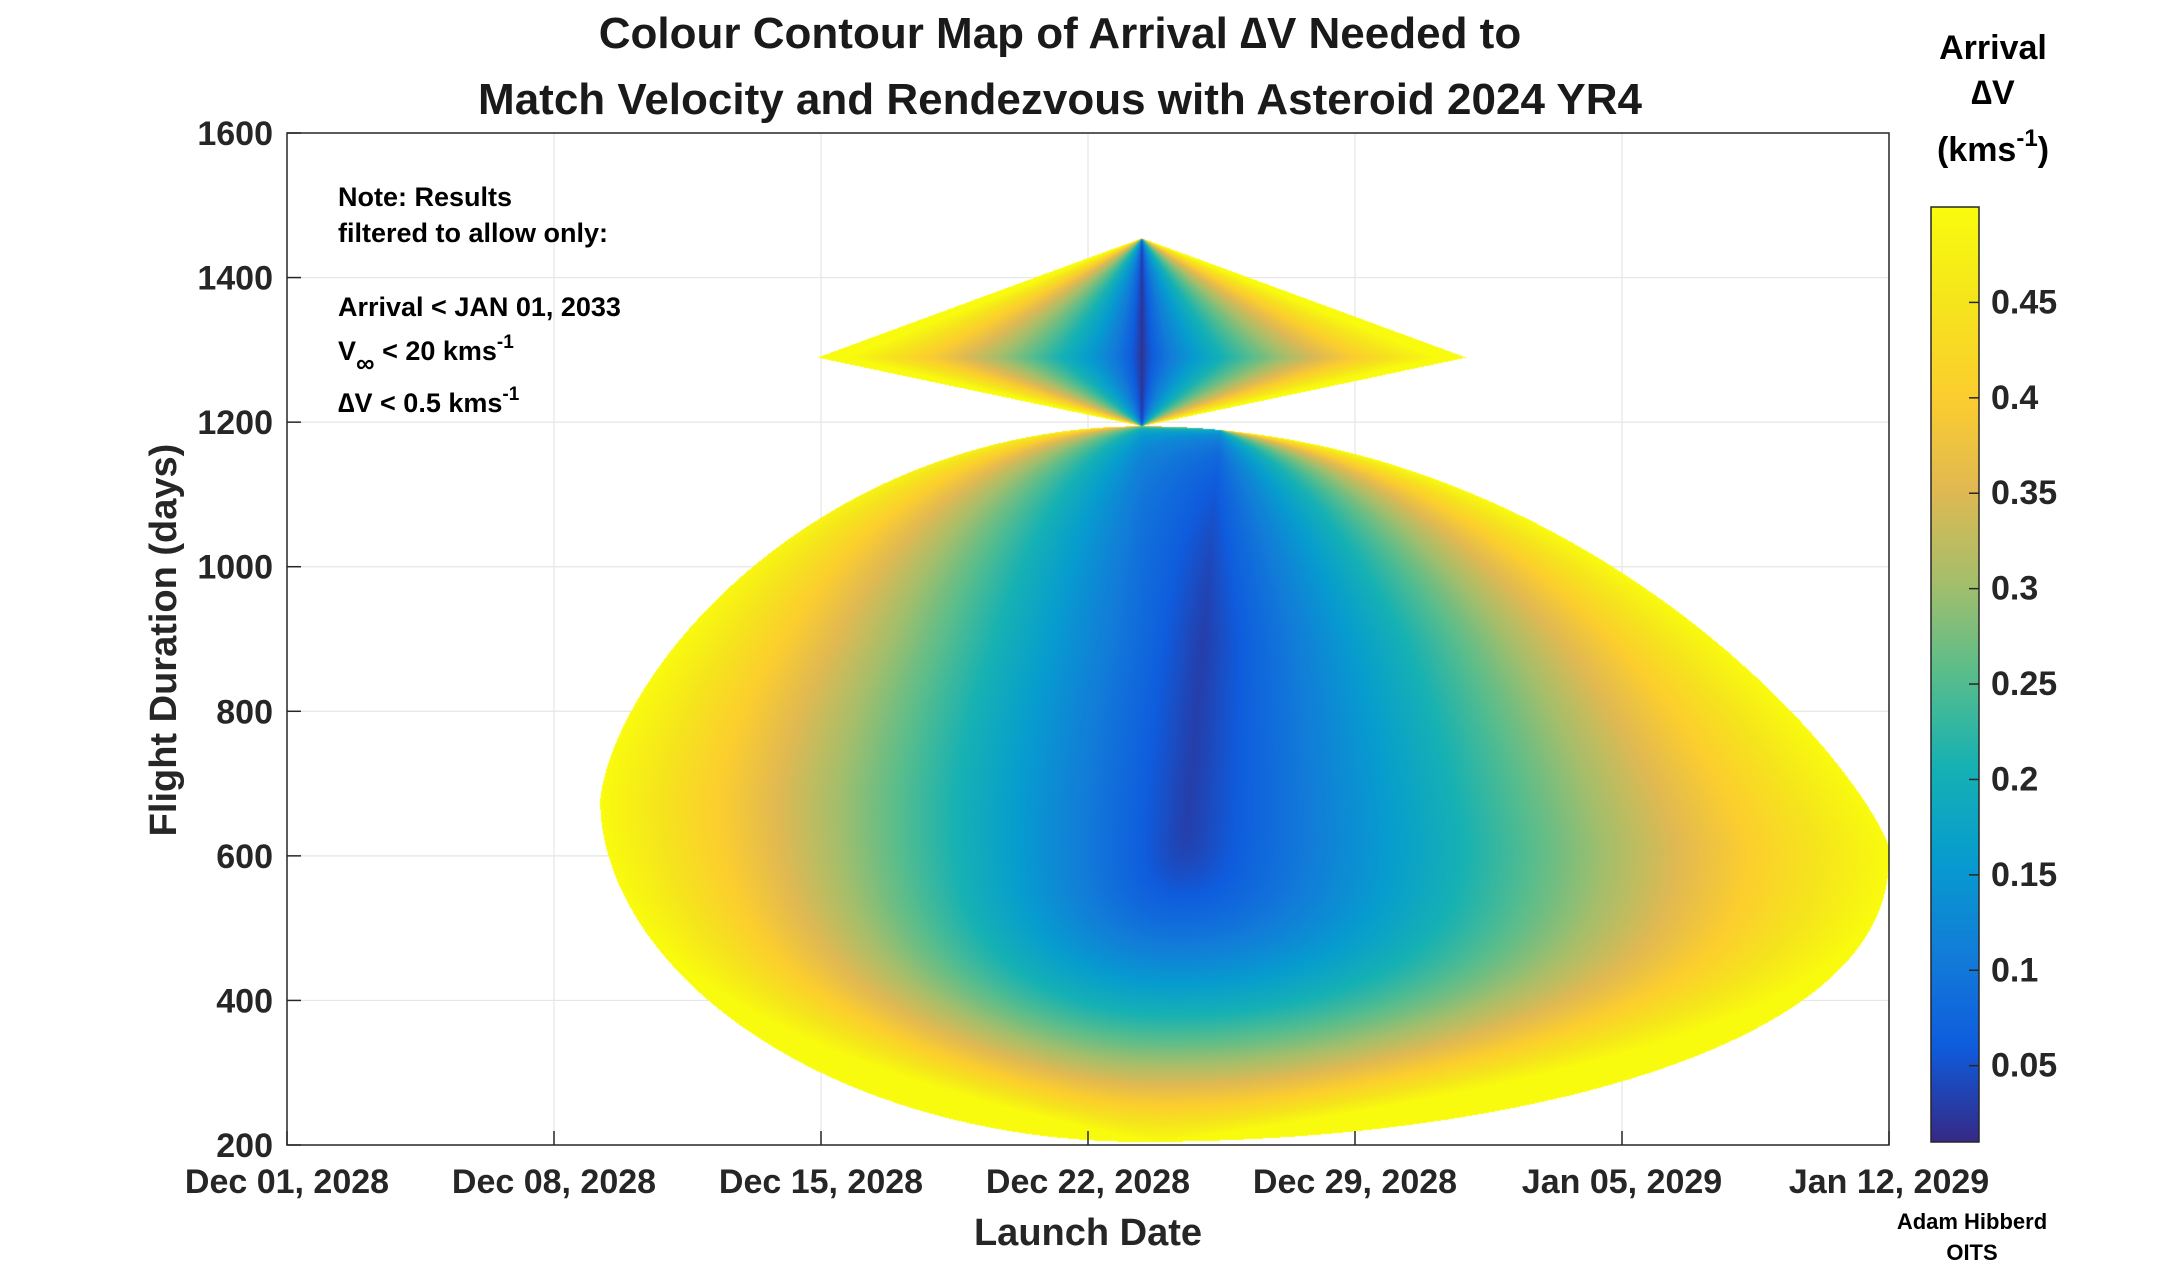  Describe the element at coordinates (1993, 147) in the screenshot. I see `colorbar-title-line3: (kms-1)` at that location.